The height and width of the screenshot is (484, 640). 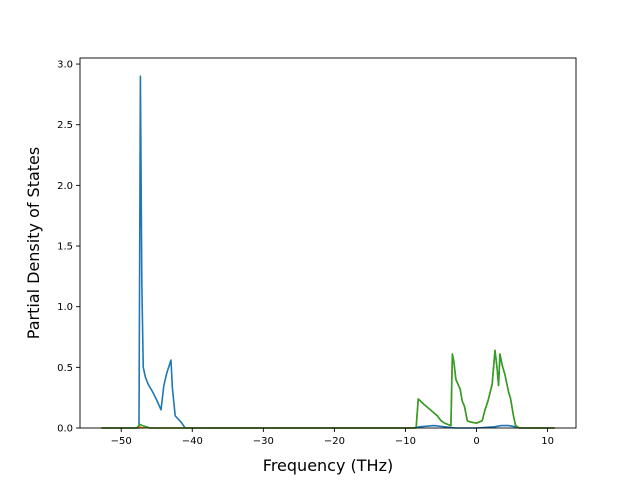 What do you see at coordinates (65, 429) in the screenshot?
I see `y-tick-label: 0.0` at bounding box center [65, 429].